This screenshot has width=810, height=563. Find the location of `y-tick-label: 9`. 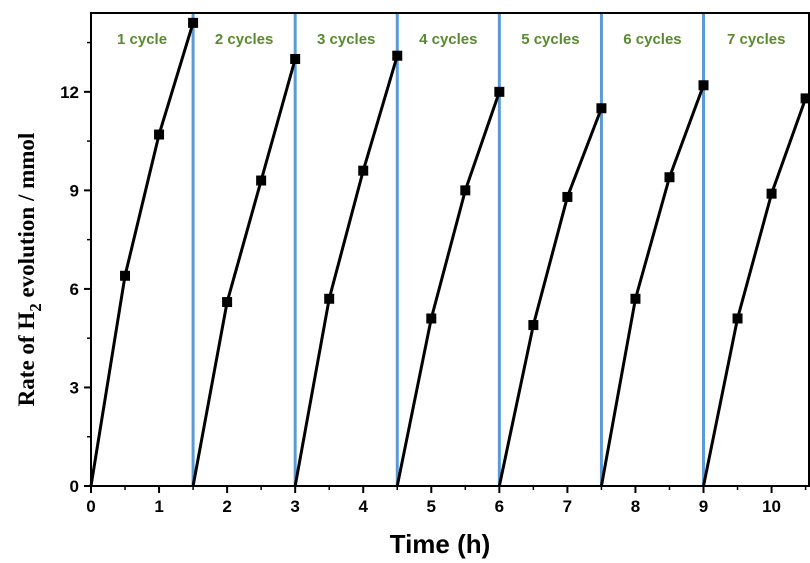

y-tick-label: 9 is located at coordinates (74, 190).